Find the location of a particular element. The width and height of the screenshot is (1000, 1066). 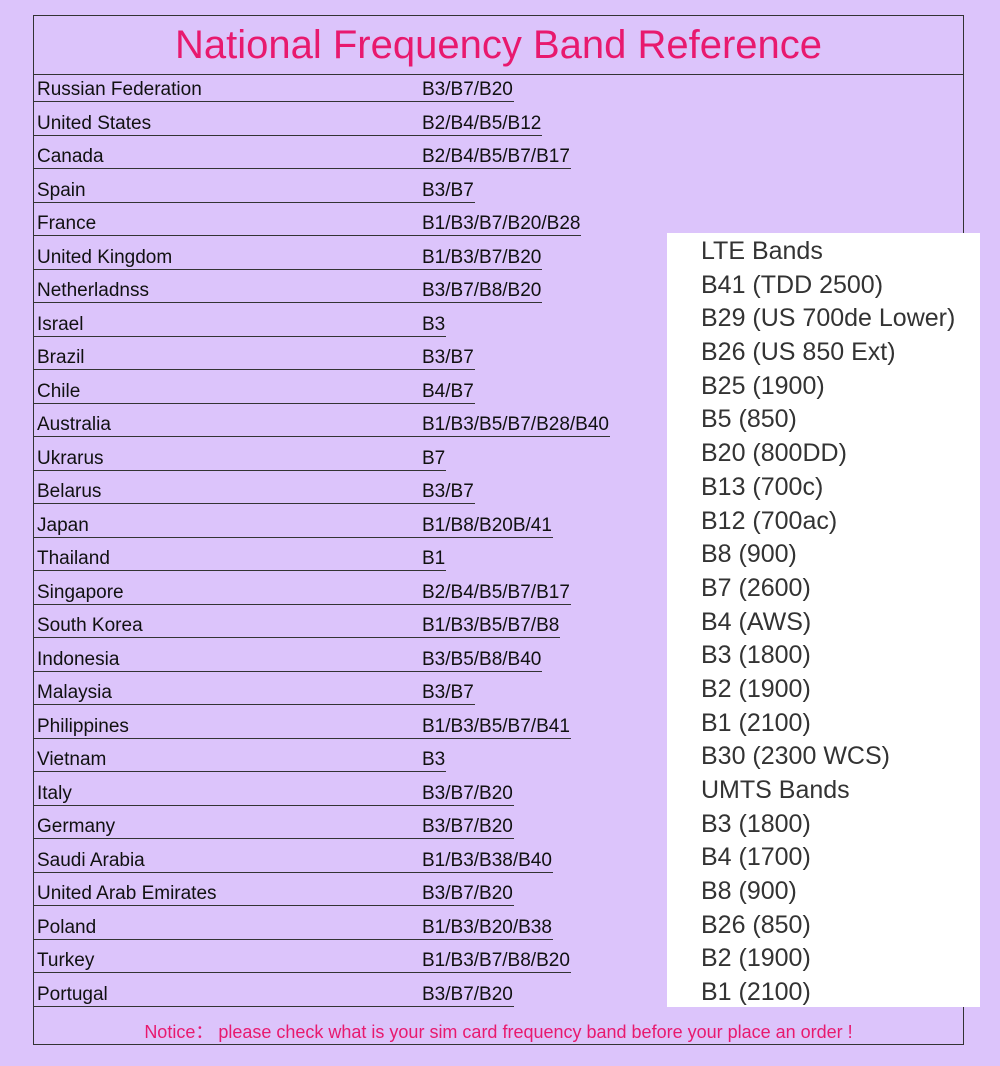

row-underline: Portugal B3/B7/B20 is located at coordinates (274, 995).